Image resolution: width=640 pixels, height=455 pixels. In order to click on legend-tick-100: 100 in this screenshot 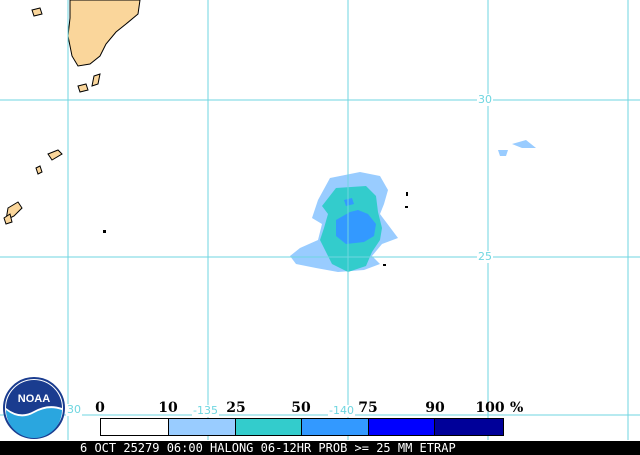, I will do `click(490, 408)`.